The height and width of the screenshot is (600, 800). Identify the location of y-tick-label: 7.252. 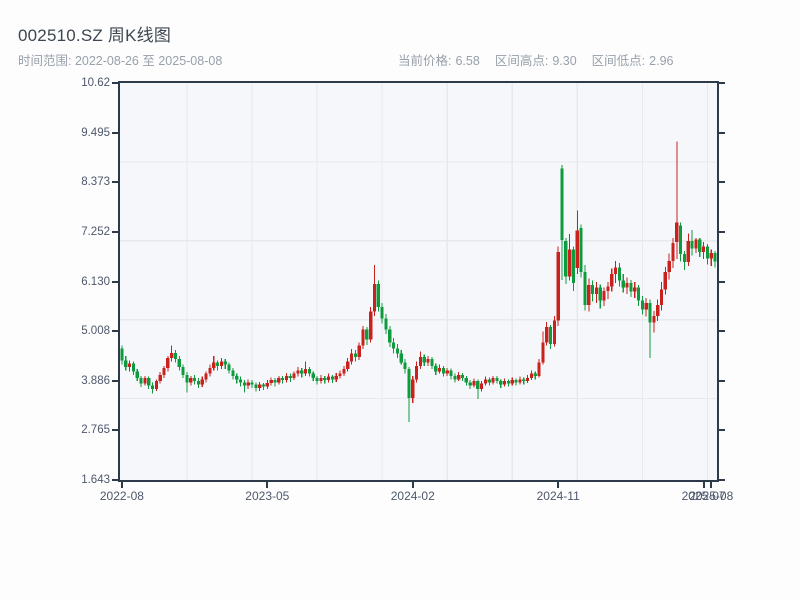
(95, 231).